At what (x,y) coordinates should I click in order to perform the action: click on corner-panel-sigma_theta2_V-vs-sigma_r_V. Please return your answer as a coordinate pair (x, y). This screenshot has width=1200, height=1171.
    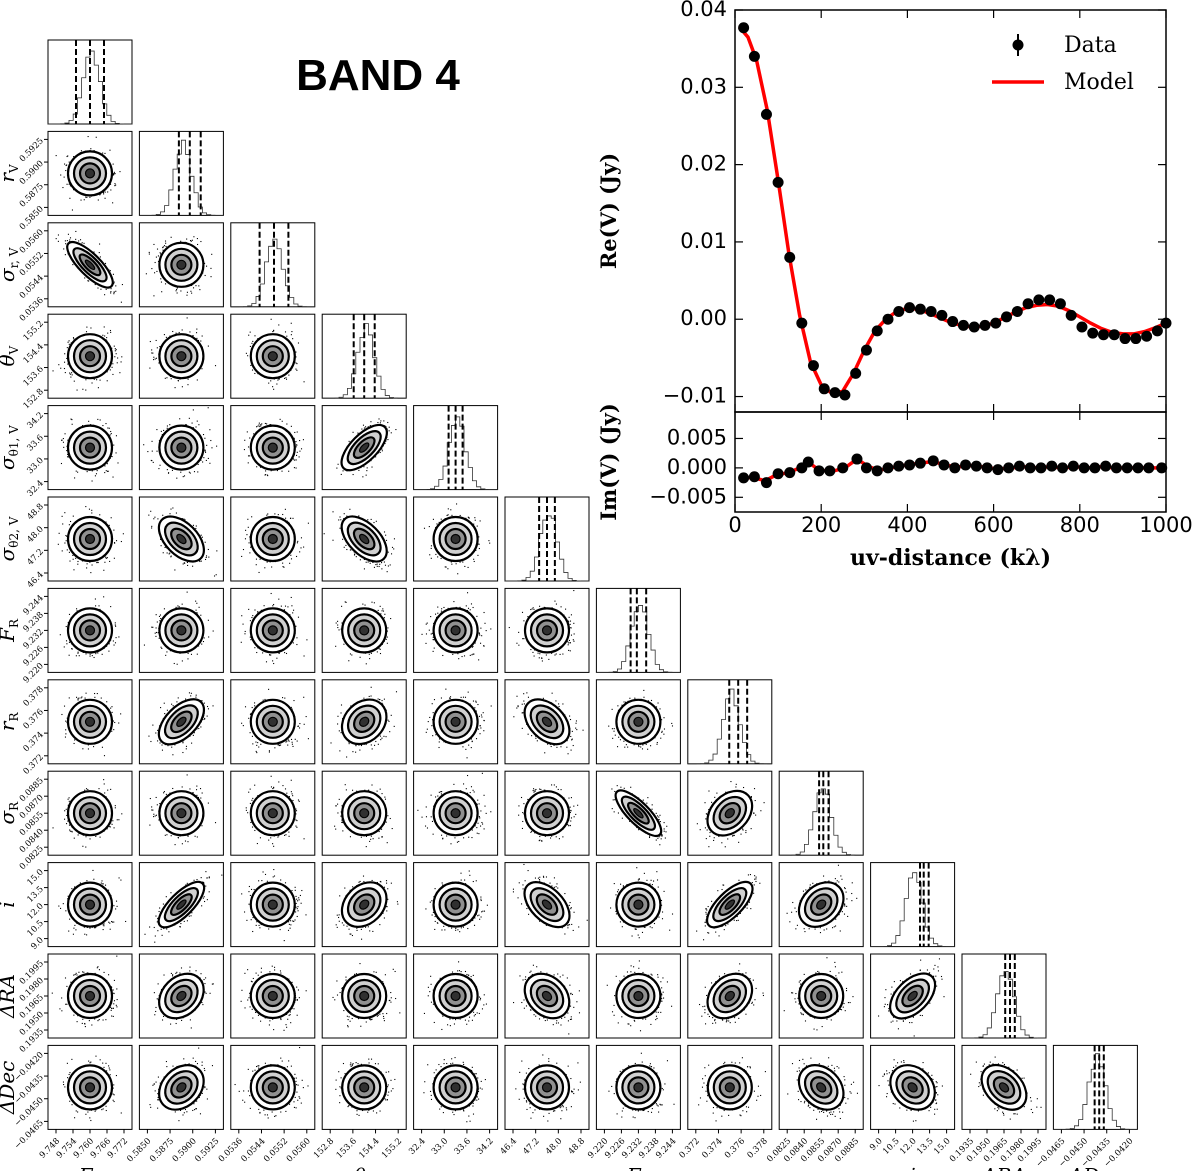
    Looking at the image, I should click on (273, 539).